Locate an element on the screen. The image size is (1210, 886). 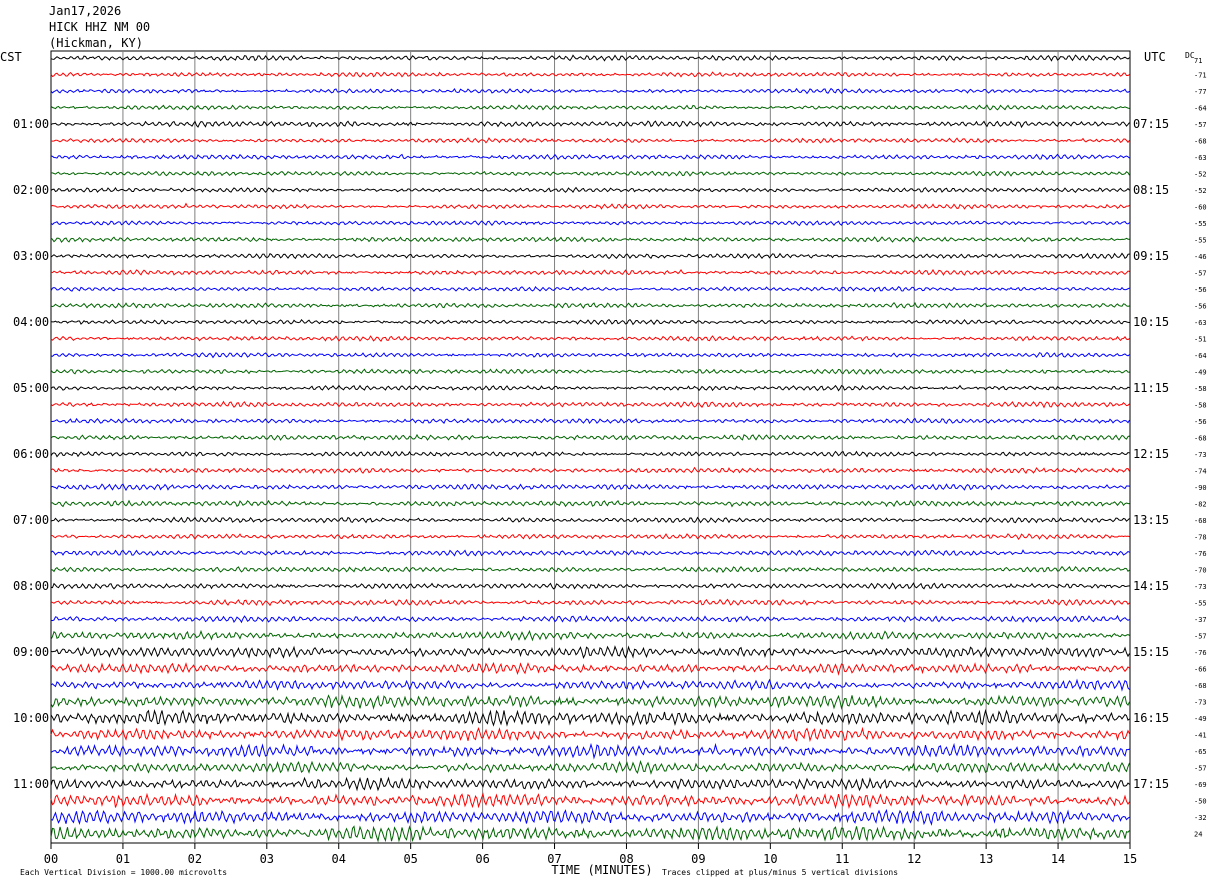
dc-offset-label: -90 is located at coordinates (1200, 488).